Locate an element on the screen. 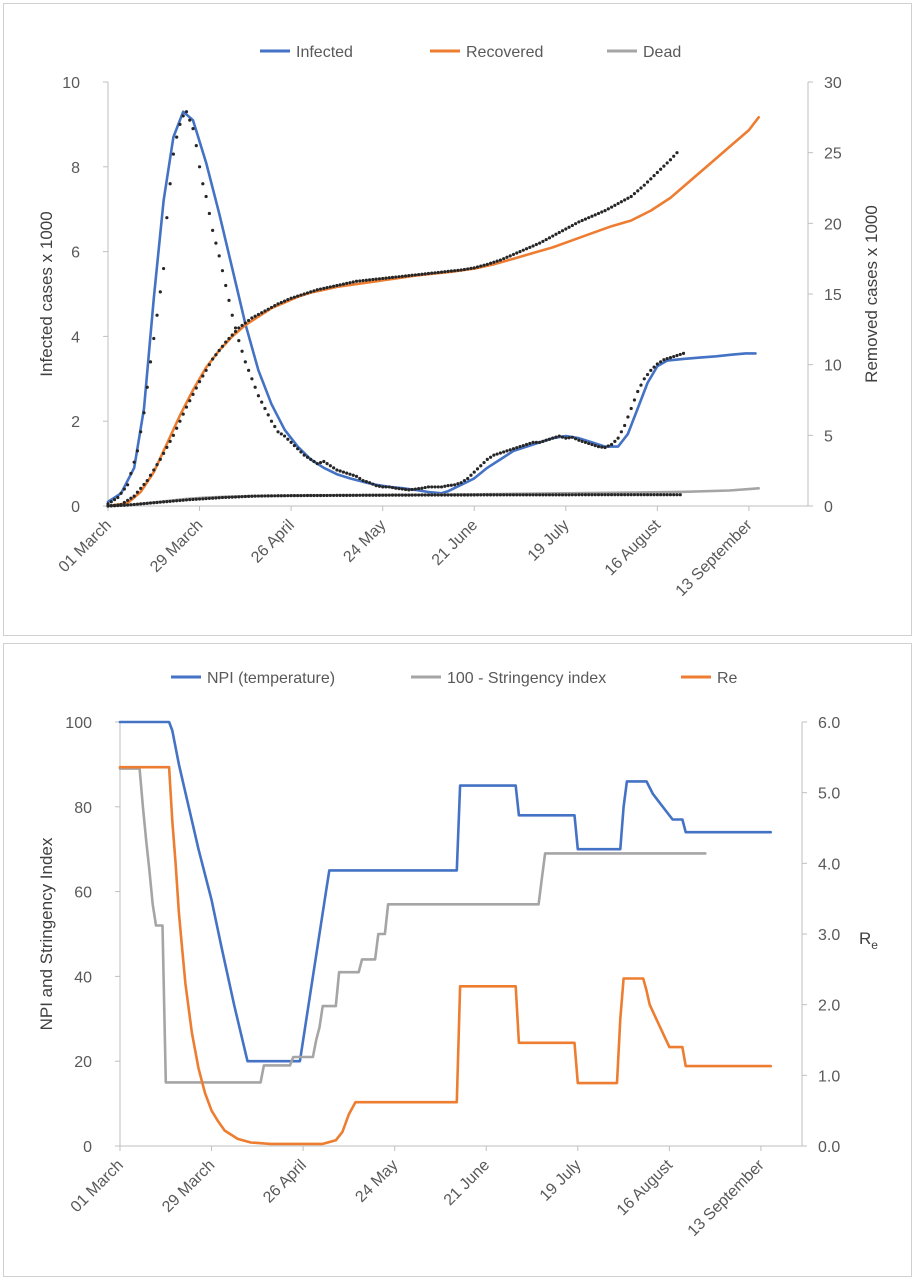 Image resolution: width=917 pixels, height=1280 pixels. x-tick-label: 01 March is located at coordinates (85, 546).